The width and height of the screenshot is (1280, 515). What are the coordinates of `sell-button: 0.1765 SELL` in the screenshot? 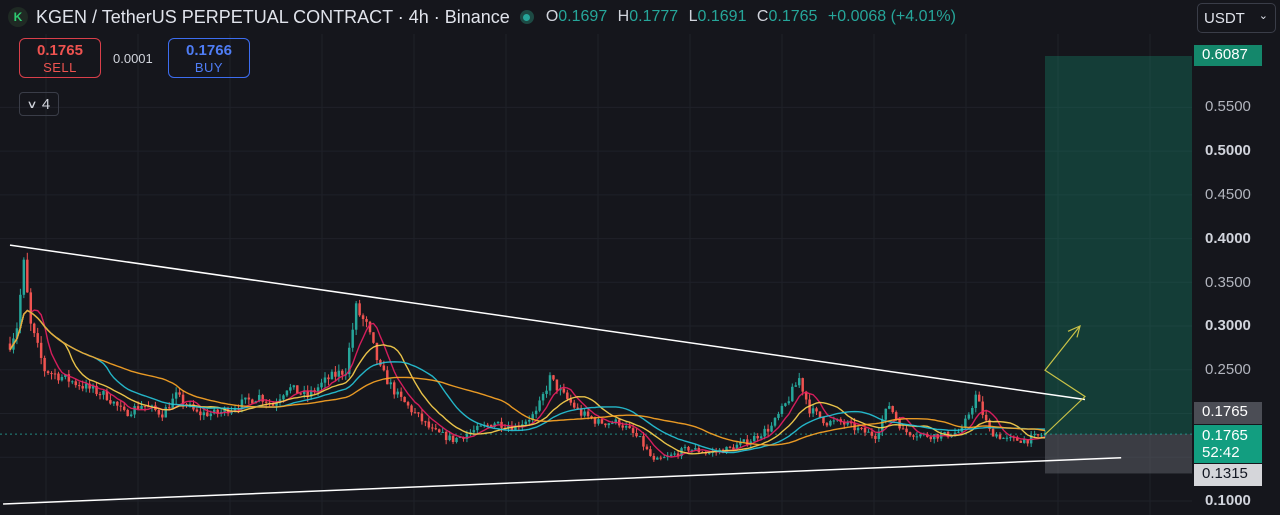 It's located at (60, 58).